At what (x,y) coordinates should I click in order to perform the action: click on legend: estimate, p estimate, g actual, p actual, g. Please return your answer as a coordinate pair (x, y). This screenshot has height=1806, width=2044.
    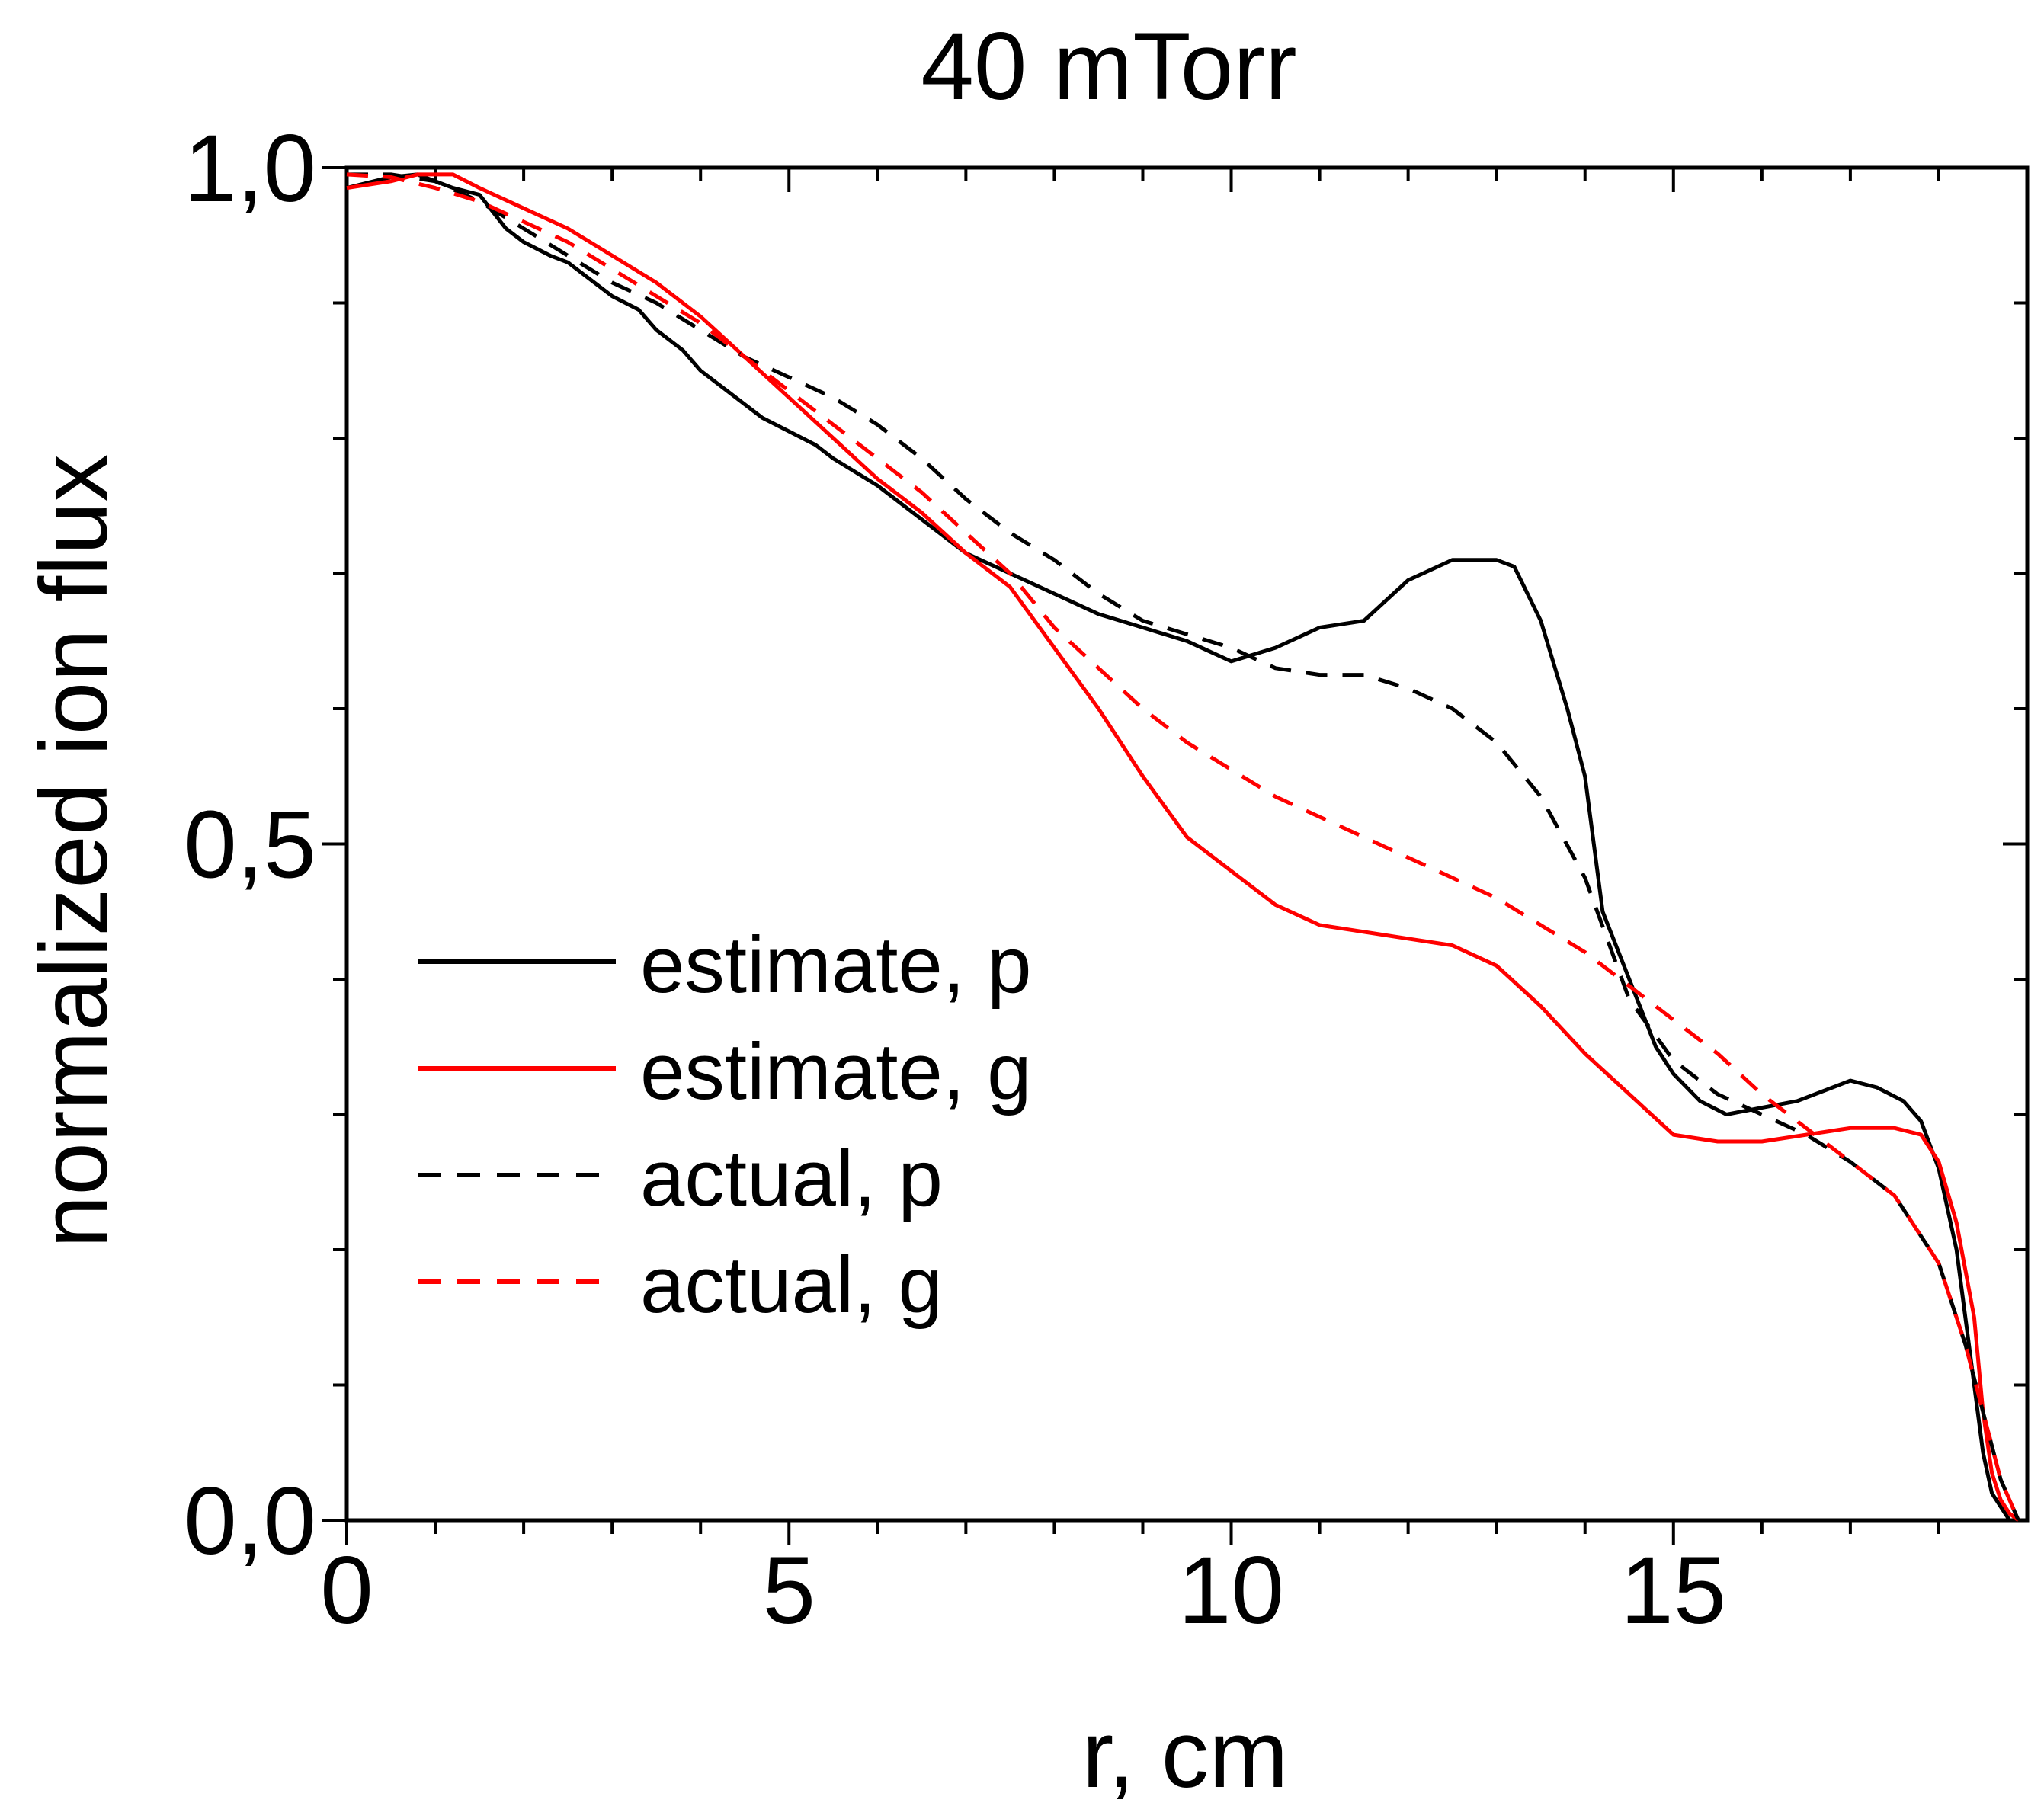
    Looking at the image, I should click on (725, 1125).